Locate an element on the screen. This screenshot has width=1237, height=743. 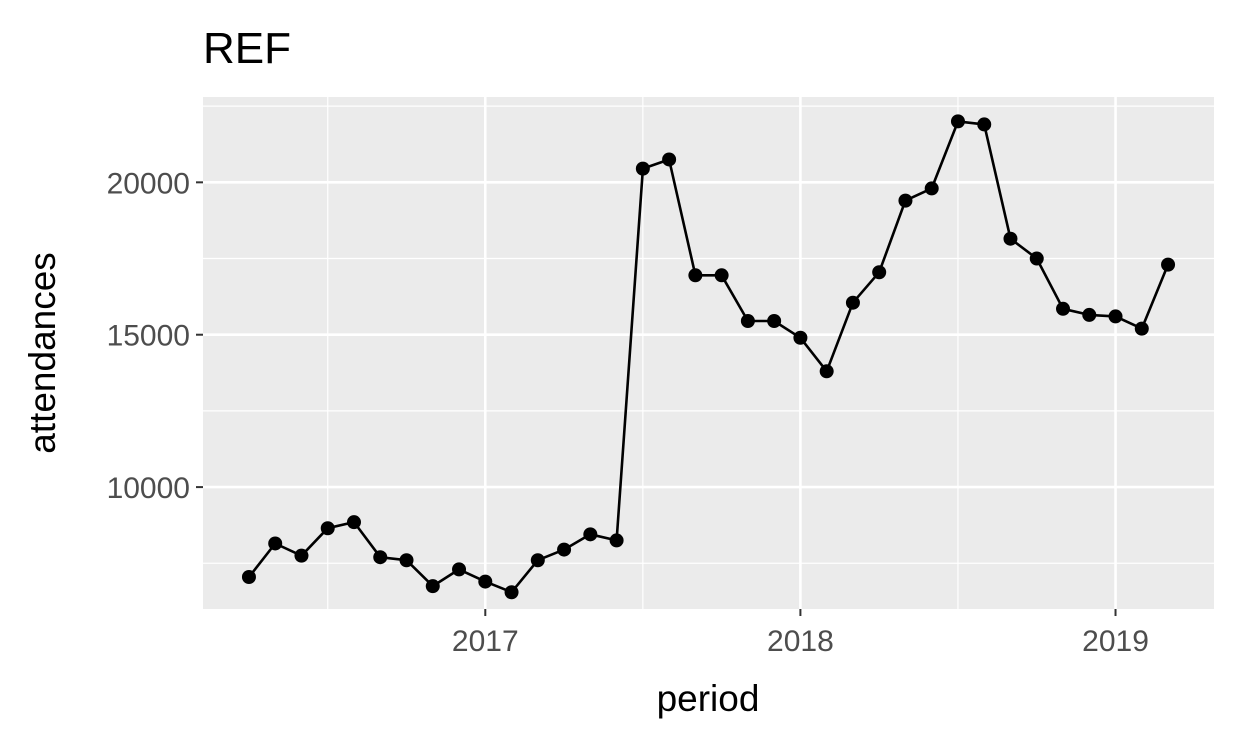
y-tick-label: 20000 is located at coordinates (148, 183).